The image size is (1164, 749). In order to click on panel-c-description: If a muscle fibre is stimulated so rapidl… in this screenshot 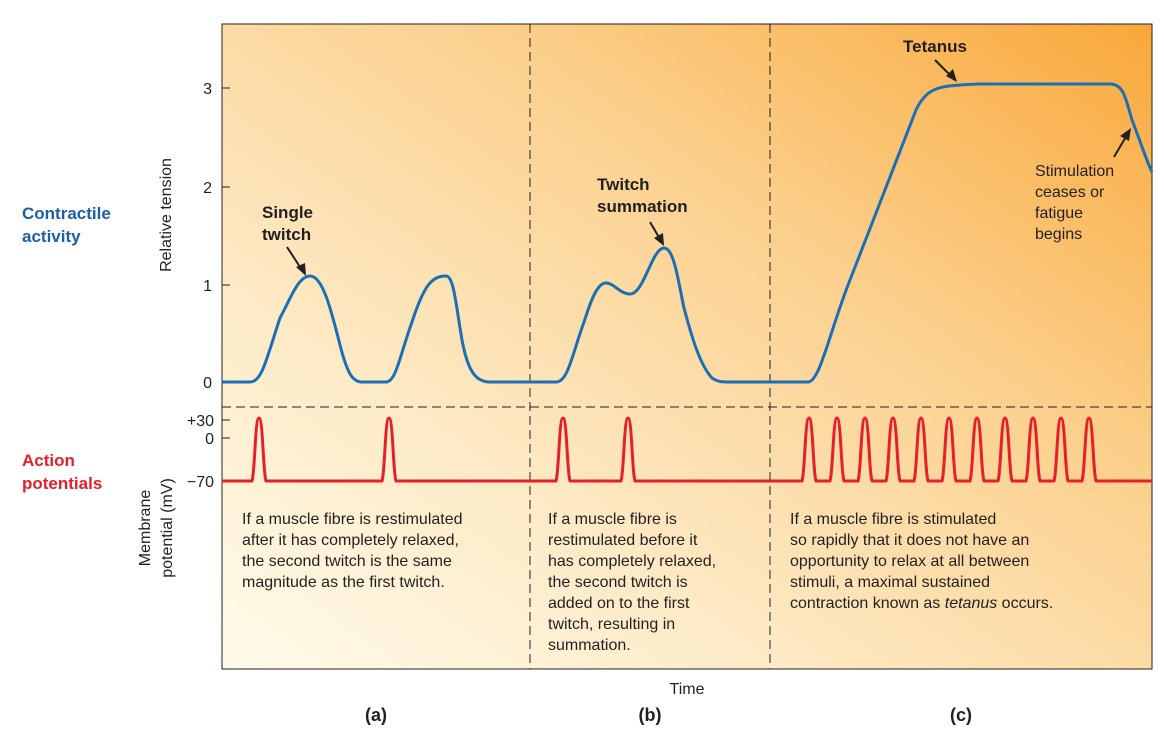, I will do `click(921, 561)`.